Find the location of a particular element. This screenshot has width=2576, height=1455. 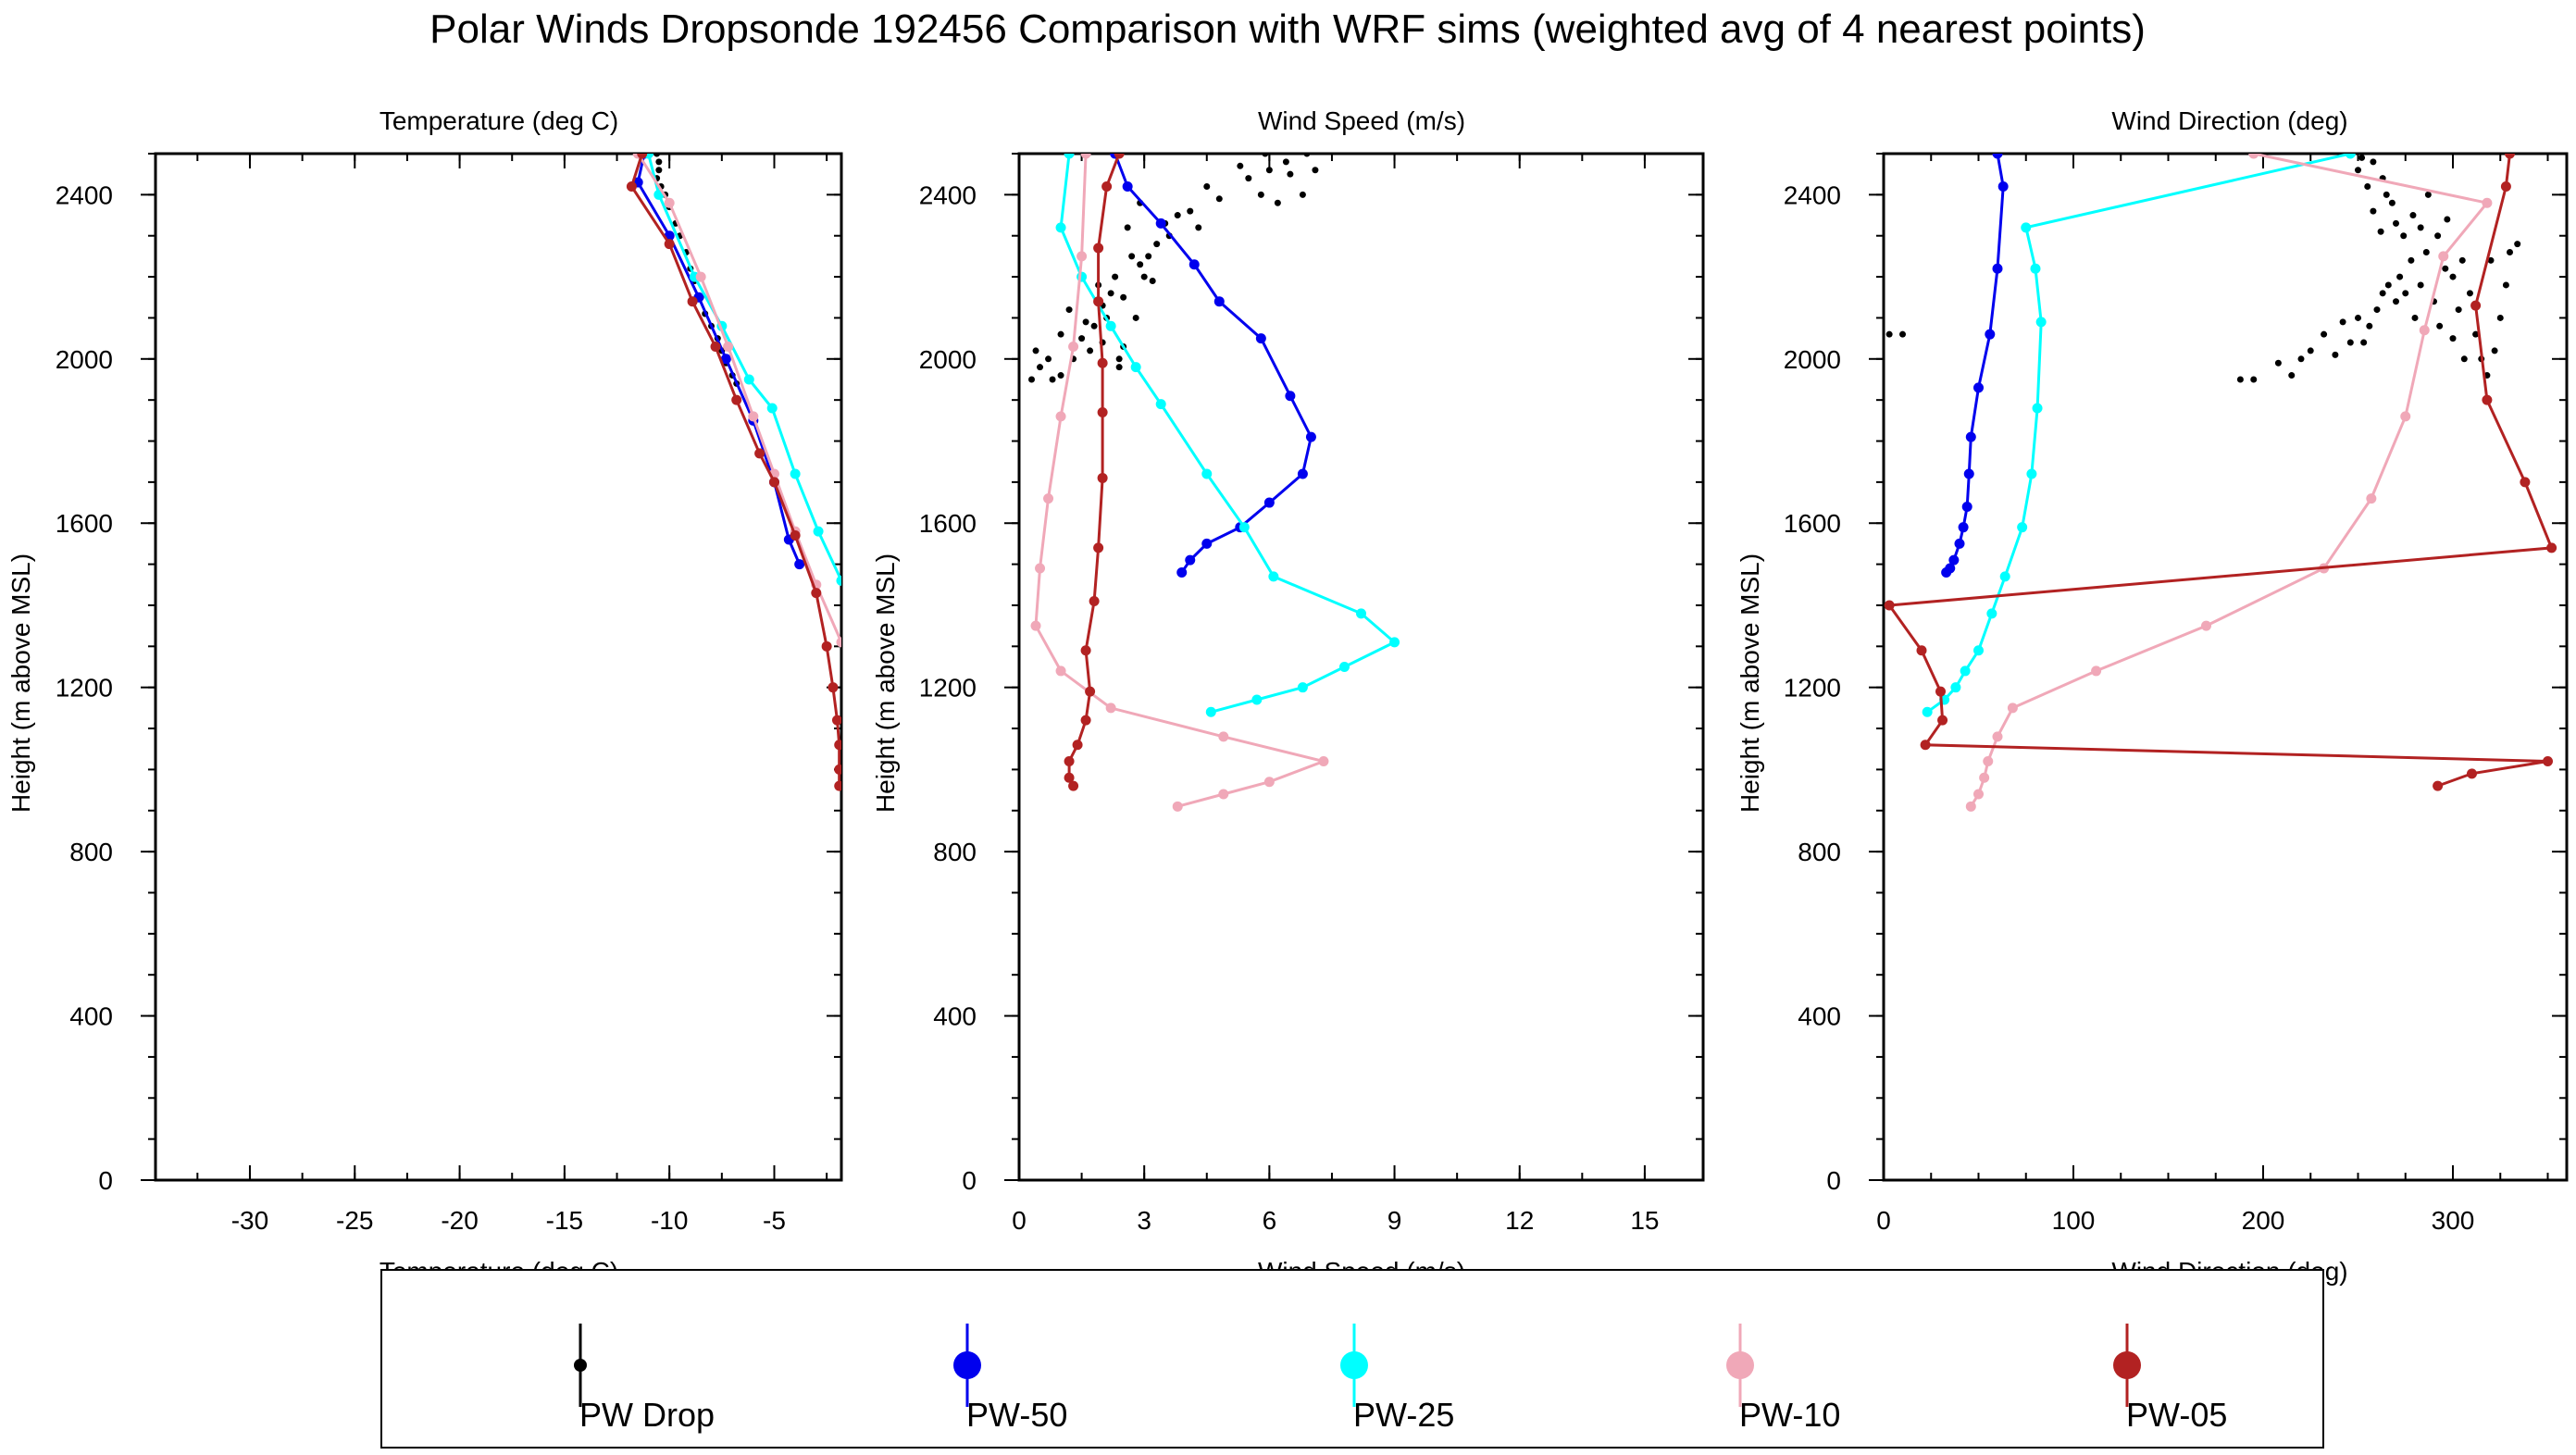

legend-label-pw-25: PW-25 is located at coordinates (1403, 1415).